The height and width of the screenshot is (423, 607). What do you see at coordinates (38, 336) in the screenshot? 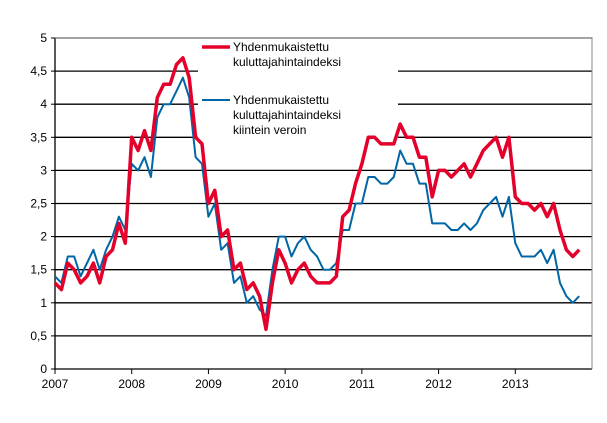
I see `y-tick-label: 0,5` at bounding box center [38, 336].